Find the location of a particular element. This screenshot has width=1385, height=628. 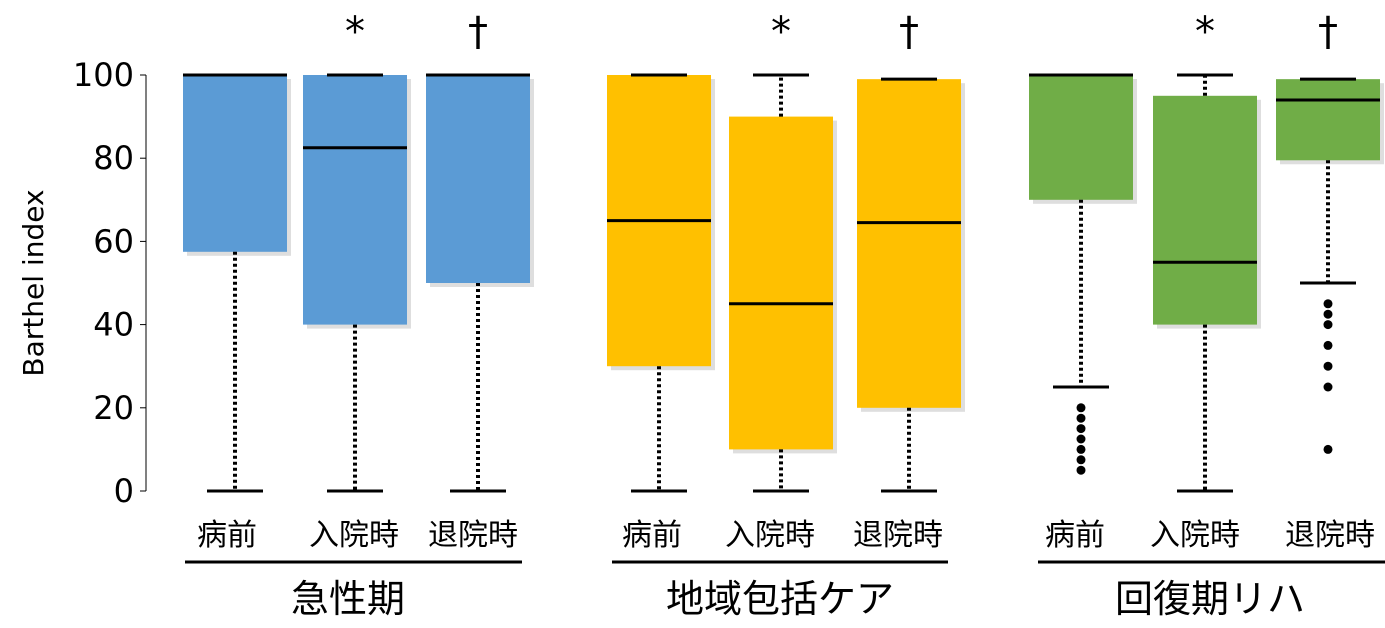

y-tick-label: 80 is located at coordinates (113, 158).